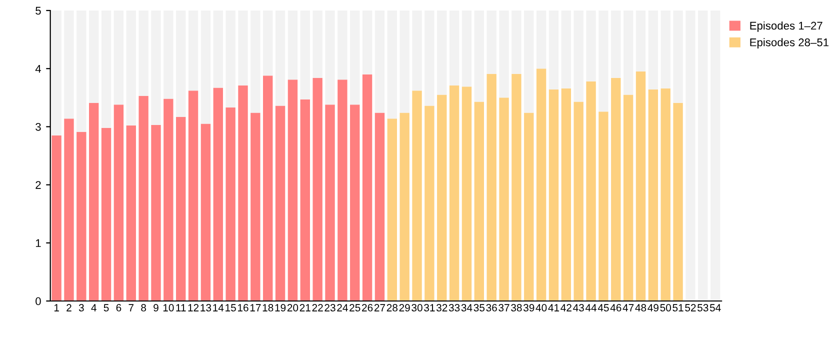  I want to click on x-tick-label: 49, so click(653, 308).